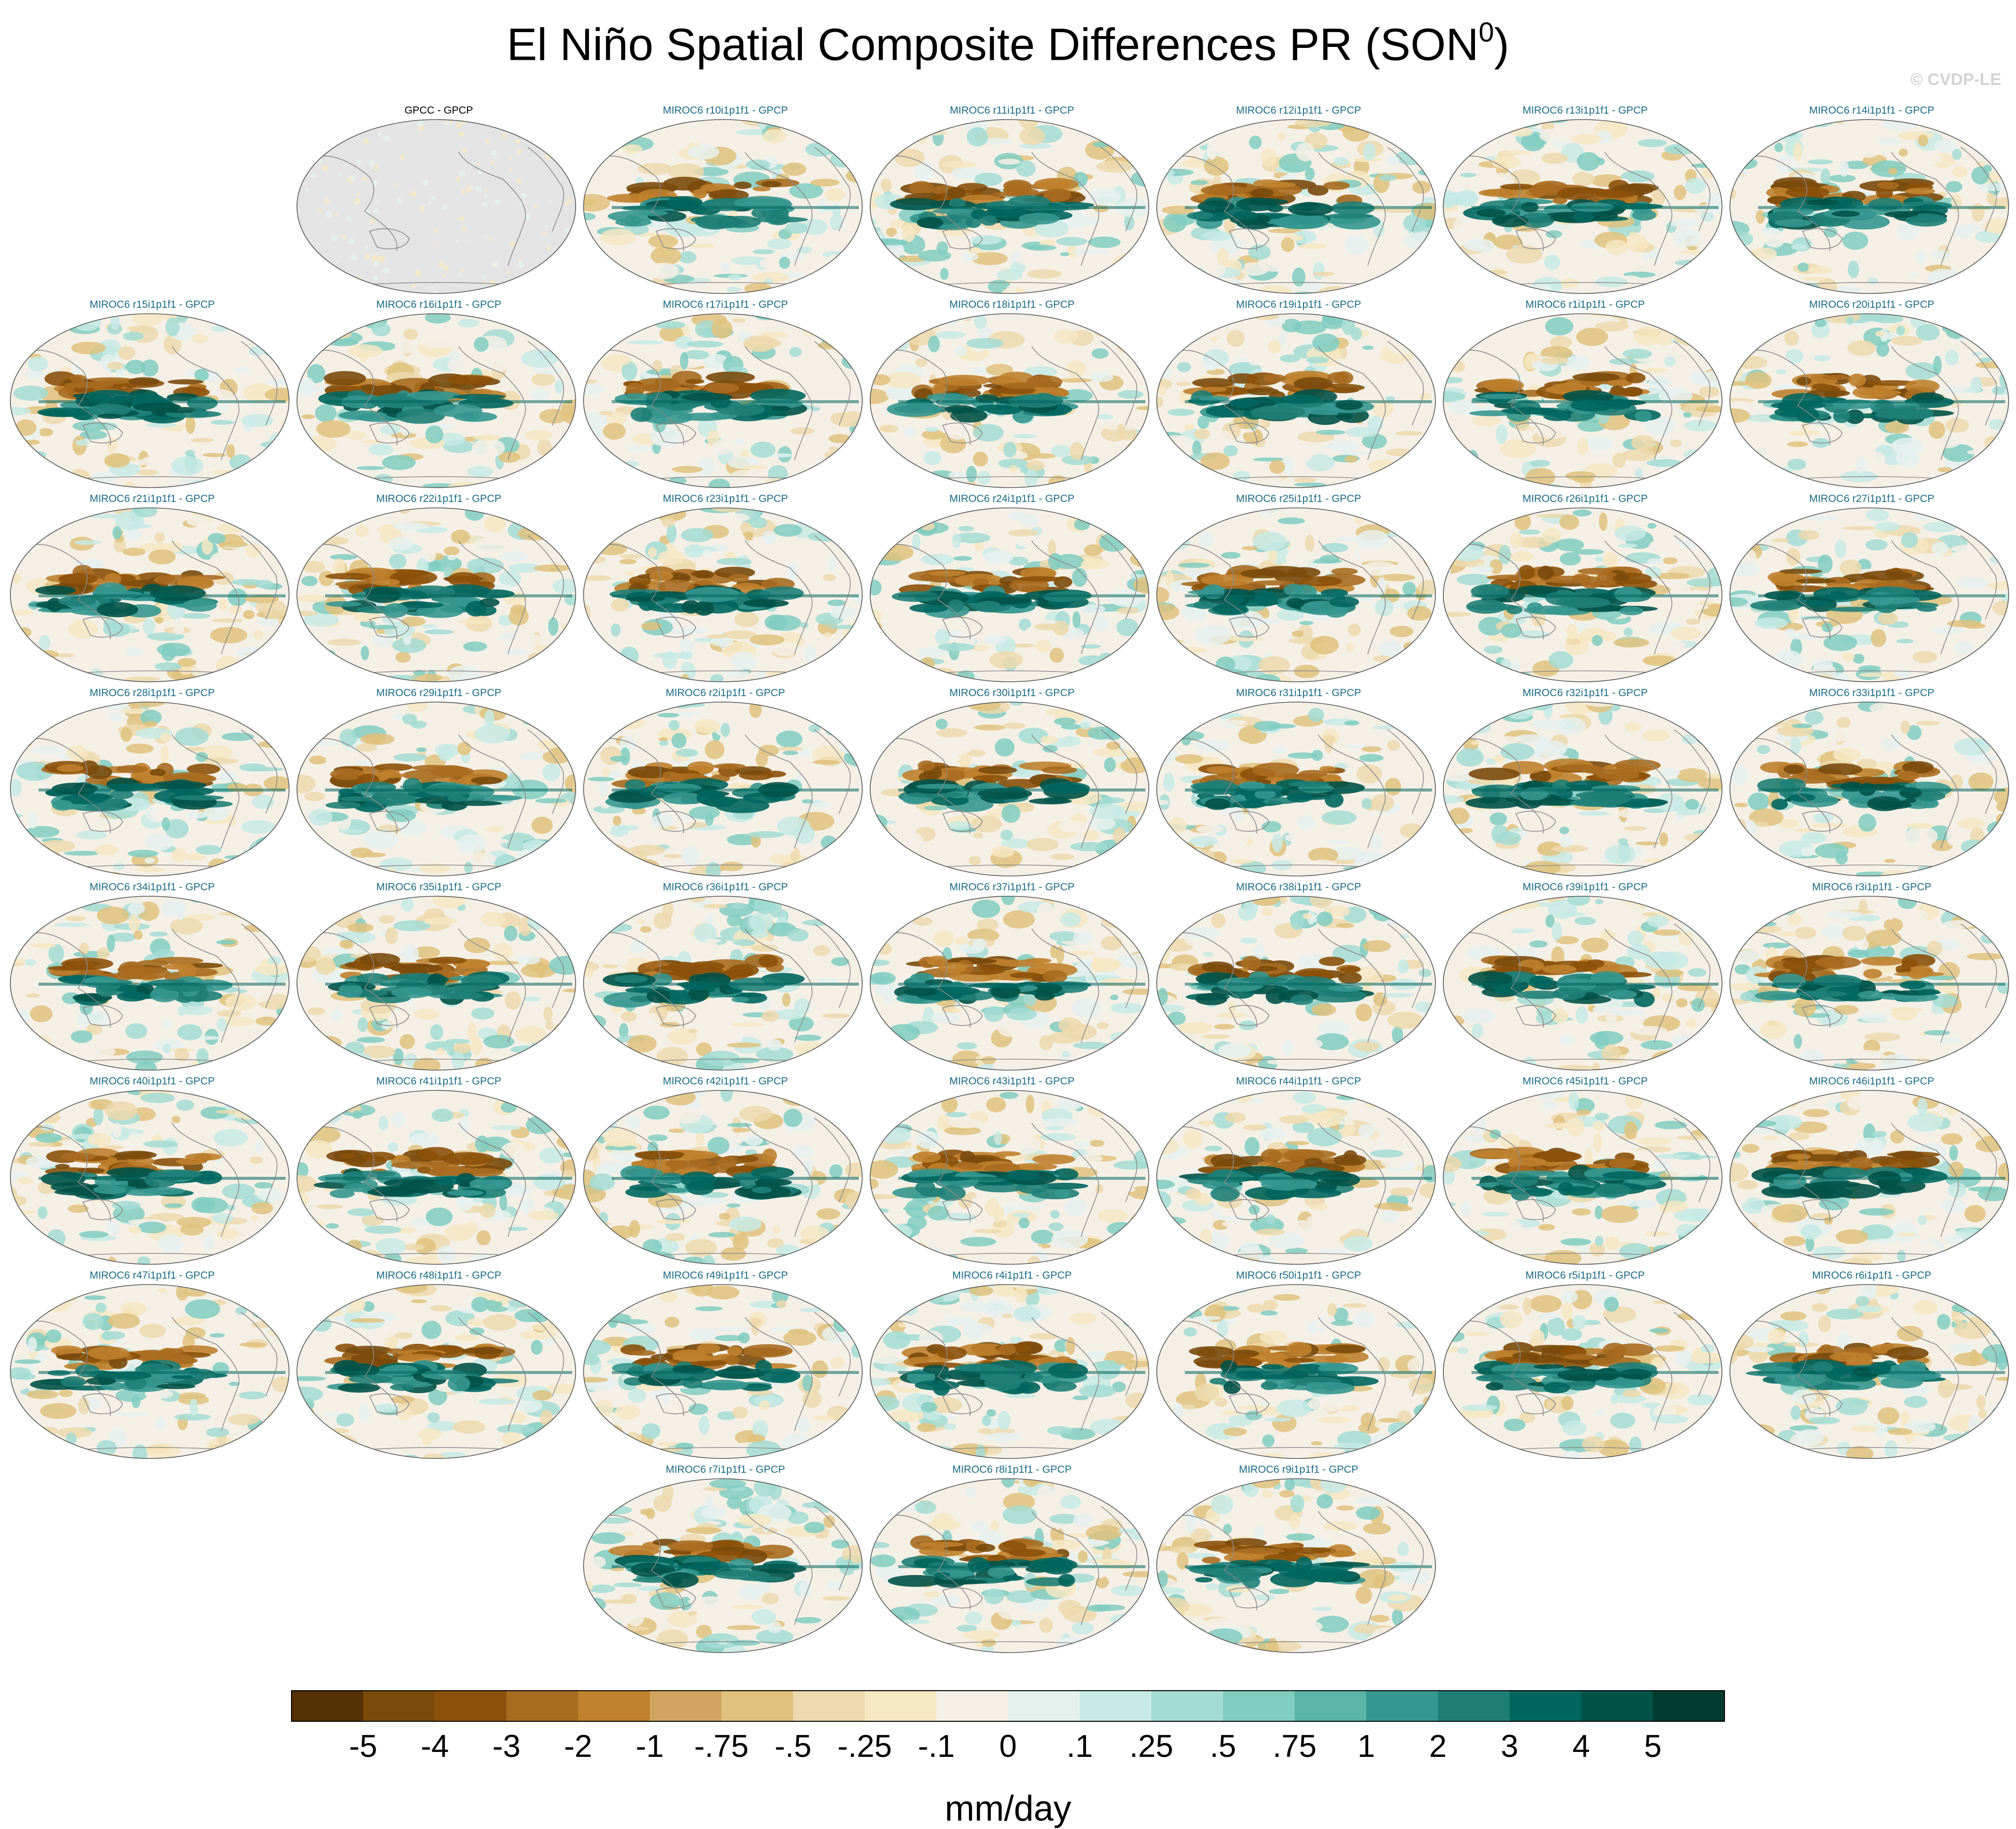 The width and height of the screenshot is (2016, 1829). I want to click on map-panel: MIROC6 r8i1p1f1 - GPCP, so click(1012, 1560).